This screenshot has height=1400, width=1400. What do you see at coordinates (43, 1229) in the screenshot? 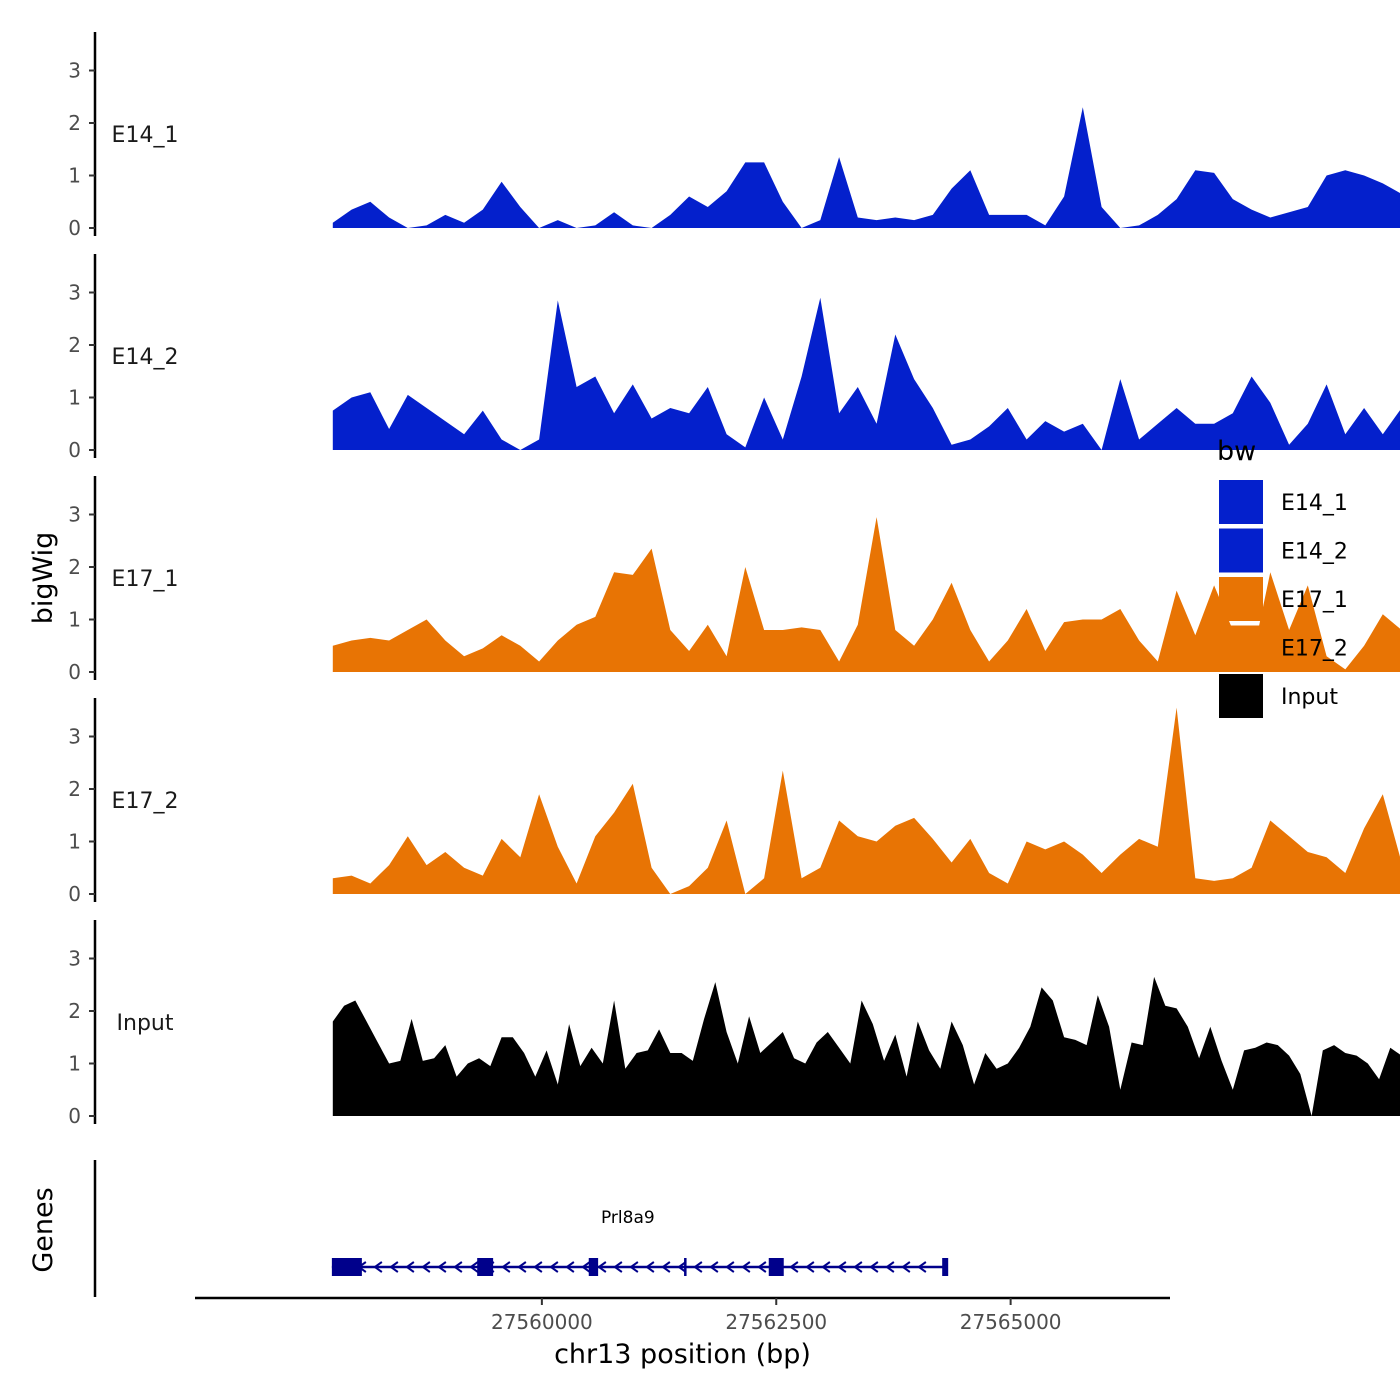
I see `genes-axis-title: Genes` at bounding box center [43, 1229].